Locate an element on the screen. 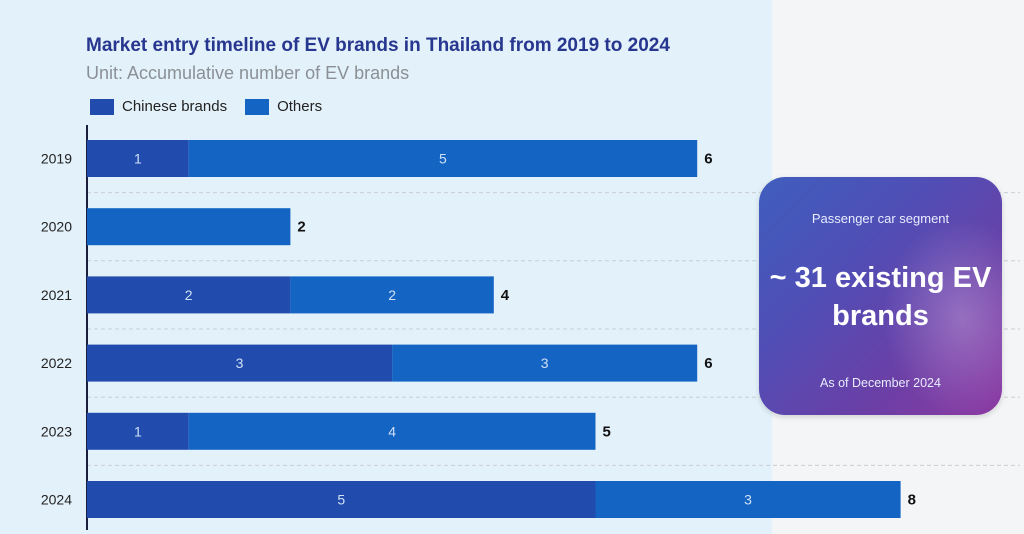 The height and width of the screenshot is (534, 1024). bar-total-label: 4 is located at coordinates (505, 295).